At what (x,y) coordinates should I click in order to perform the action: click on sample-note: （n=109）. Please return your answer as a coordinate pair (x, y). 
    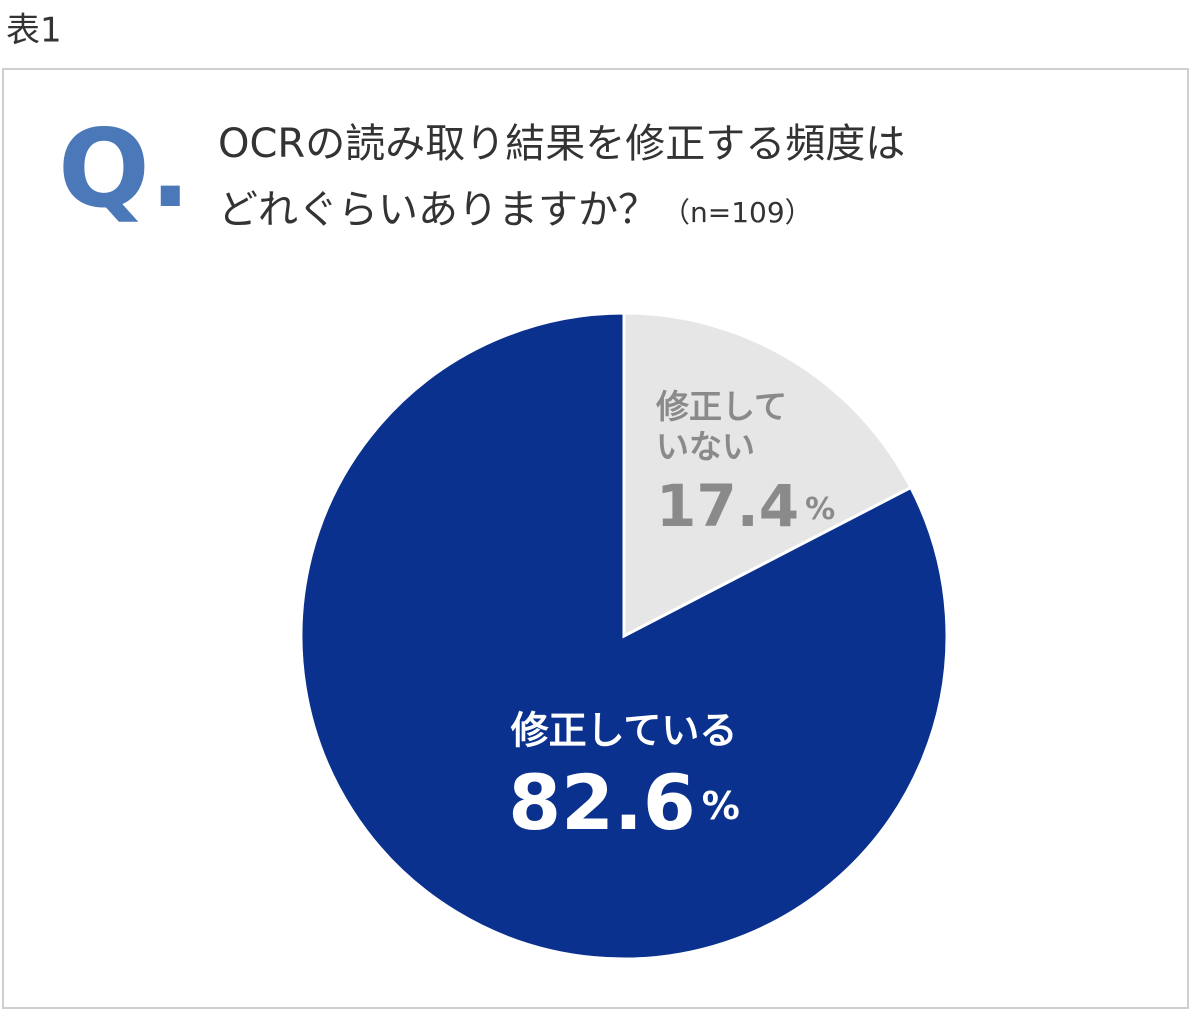
    Looking at the image, I should click on (737, 212).